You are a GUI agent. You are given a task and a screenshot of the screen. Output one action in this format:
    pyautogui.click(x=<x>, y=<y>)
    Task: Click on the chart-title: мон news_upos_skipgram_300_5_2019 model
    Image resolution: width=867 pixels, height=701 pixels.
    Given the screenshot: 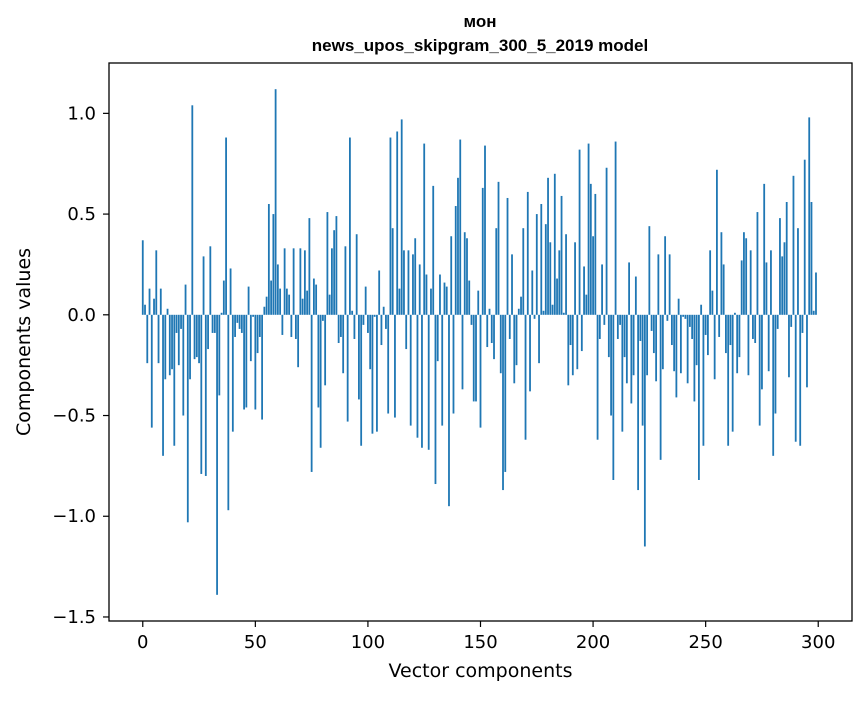 What is the action you would take?
    pyautogui.click(x=480, y=33)
    